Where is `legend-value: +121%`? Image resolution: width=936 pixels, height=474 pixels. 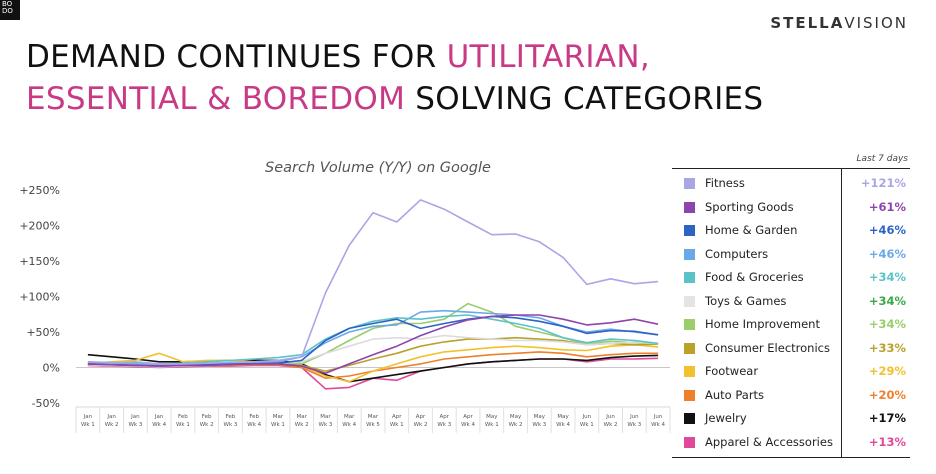
legend-value: +121% is located at coordinates (883, 183).